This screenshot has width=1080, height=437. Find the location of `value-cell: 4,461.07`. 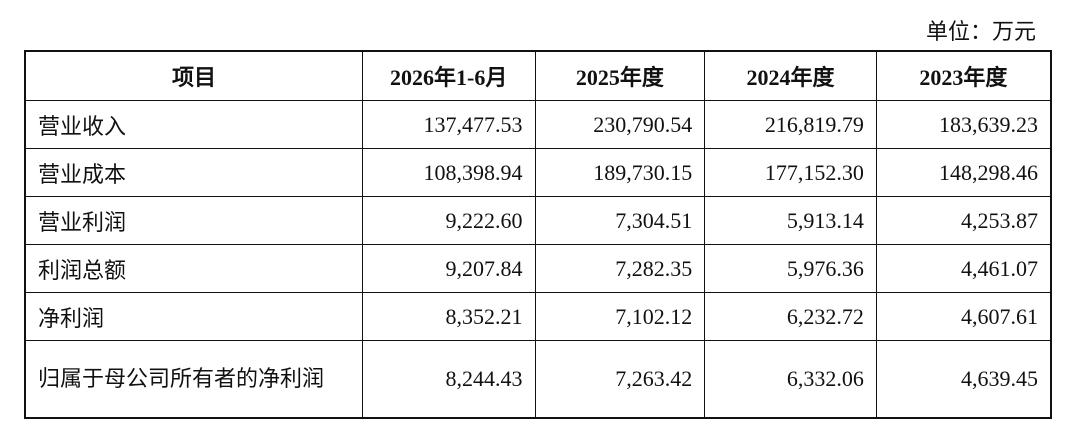

value-cell: 4,461.07 is located at coordinates (963, 268).